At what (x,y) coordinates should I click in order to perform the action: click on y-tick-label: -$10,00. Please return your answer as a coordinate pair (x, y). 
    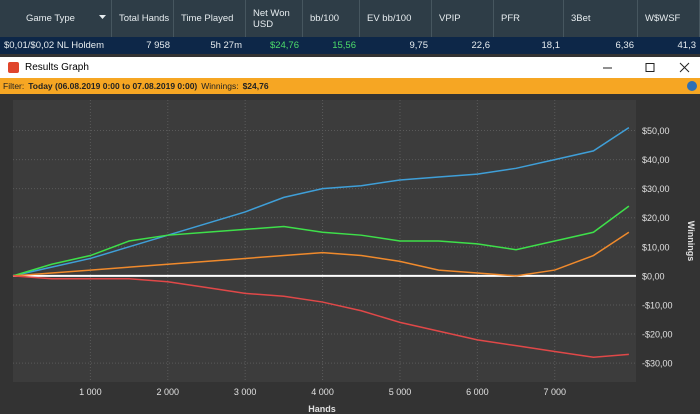
    Looking at the image, I should click on (657, 305).